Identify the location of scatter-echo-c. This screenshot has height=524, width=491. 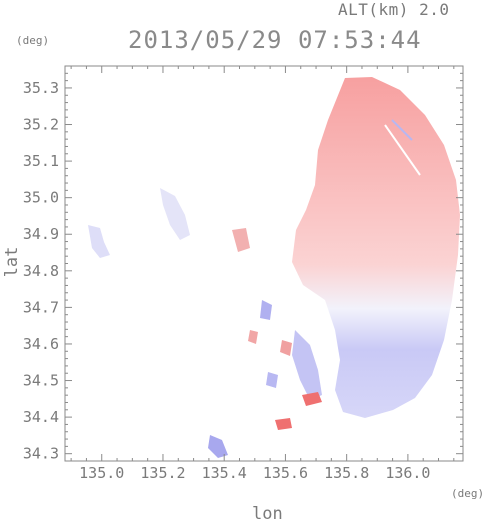
(286, 348).